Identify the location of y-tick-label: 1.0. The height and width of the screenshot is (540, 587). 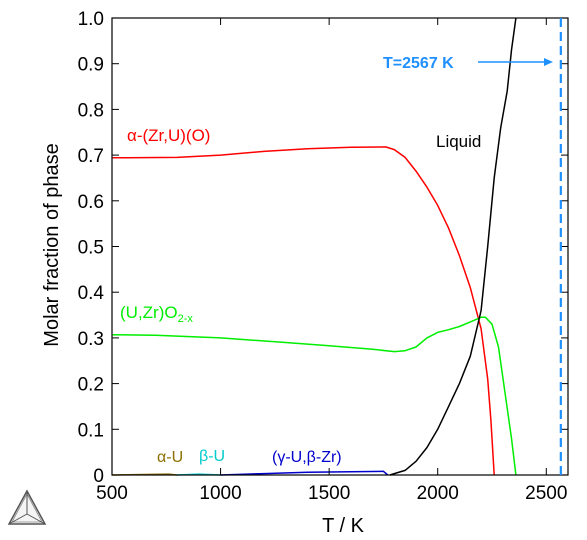
(91, 19).